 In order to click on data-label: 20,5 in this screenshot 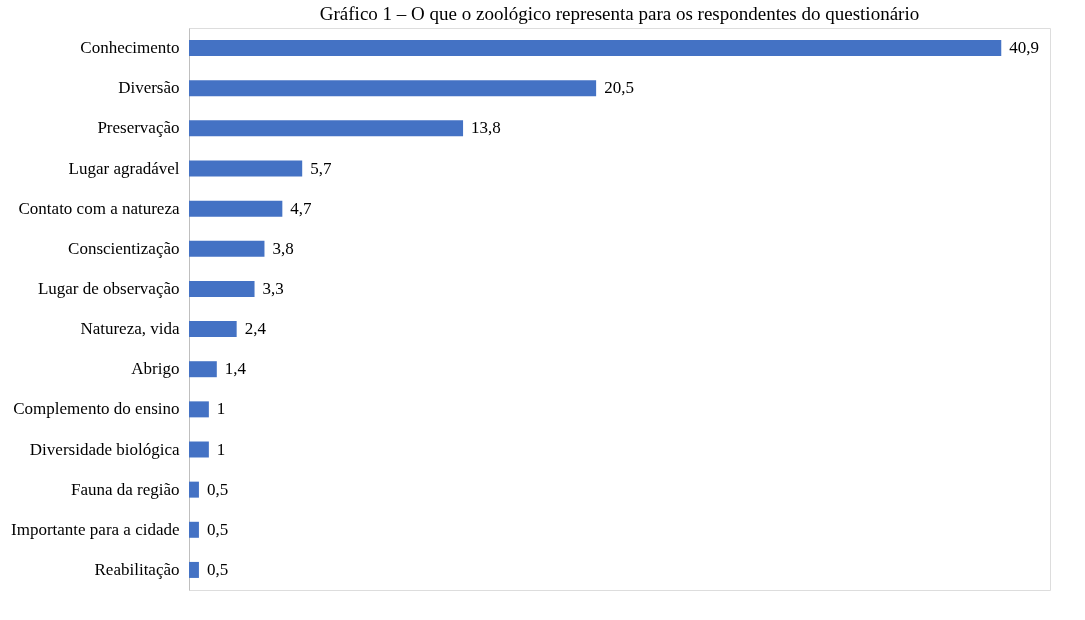, I will do `click(619, 88)`.